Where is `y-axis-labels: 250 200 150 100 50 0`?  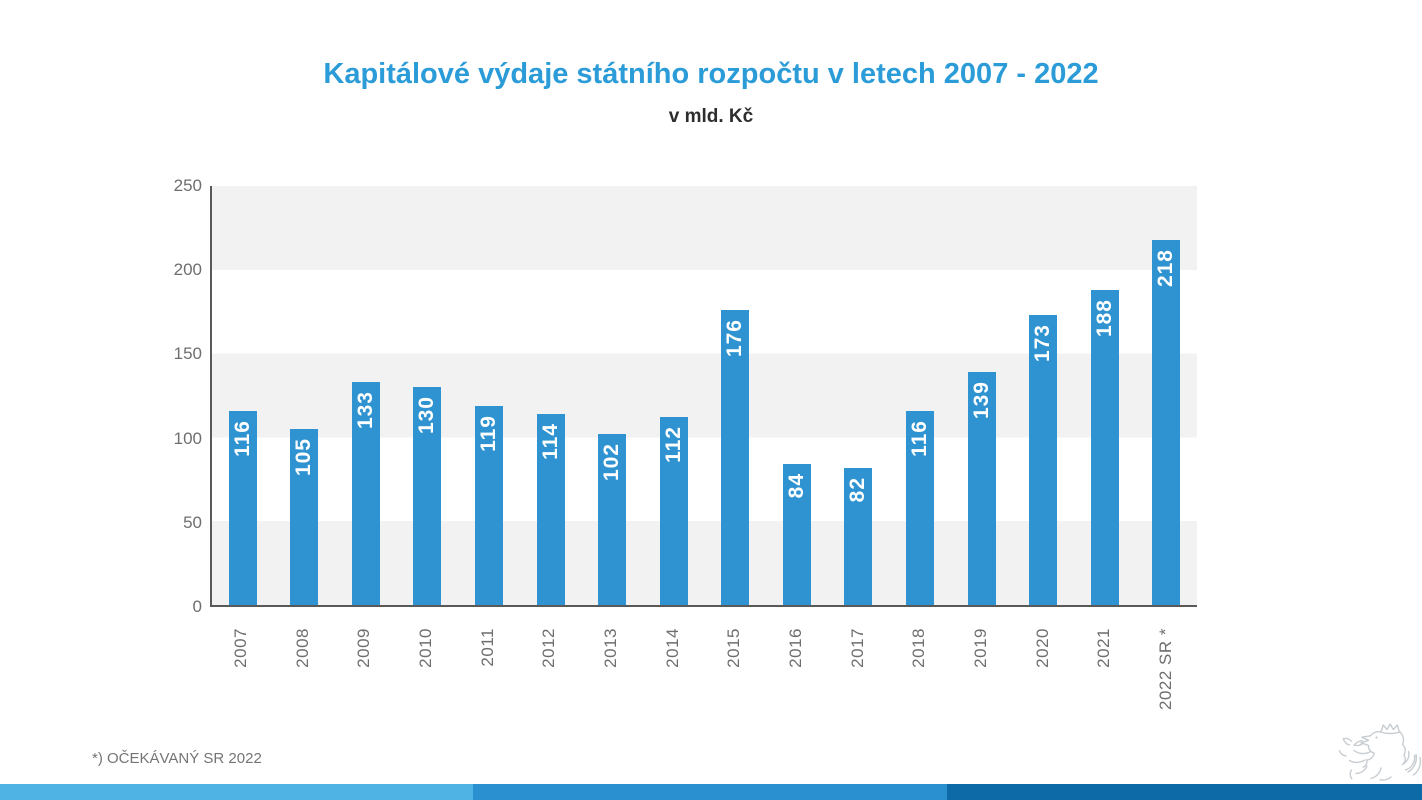 y-axis-labels: 250 200 150 100 50 0 is located at coordinates (166, 396).